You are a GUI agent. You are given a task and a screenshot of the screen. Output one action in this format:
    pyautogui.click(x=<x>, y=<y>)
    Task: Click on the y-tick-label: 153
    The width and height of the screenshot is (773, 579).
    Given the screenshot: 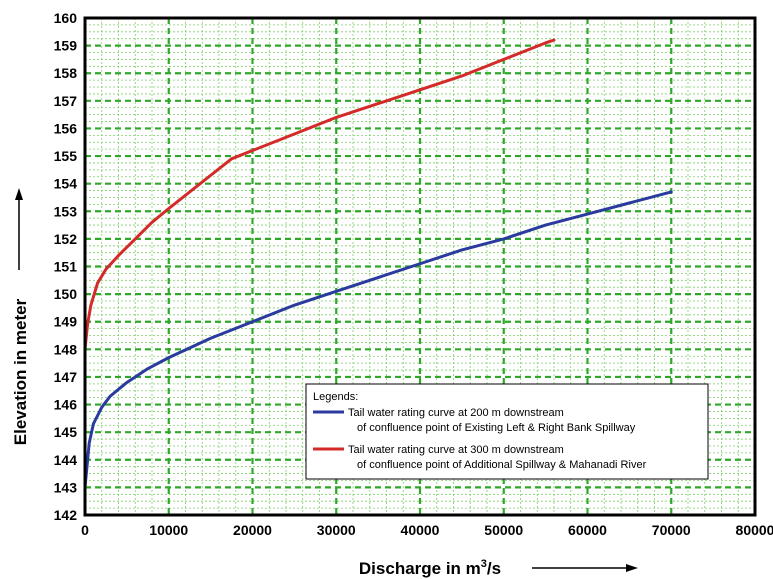 What is the action you would take?
    pyautogui.click(x=66, y=211)
    